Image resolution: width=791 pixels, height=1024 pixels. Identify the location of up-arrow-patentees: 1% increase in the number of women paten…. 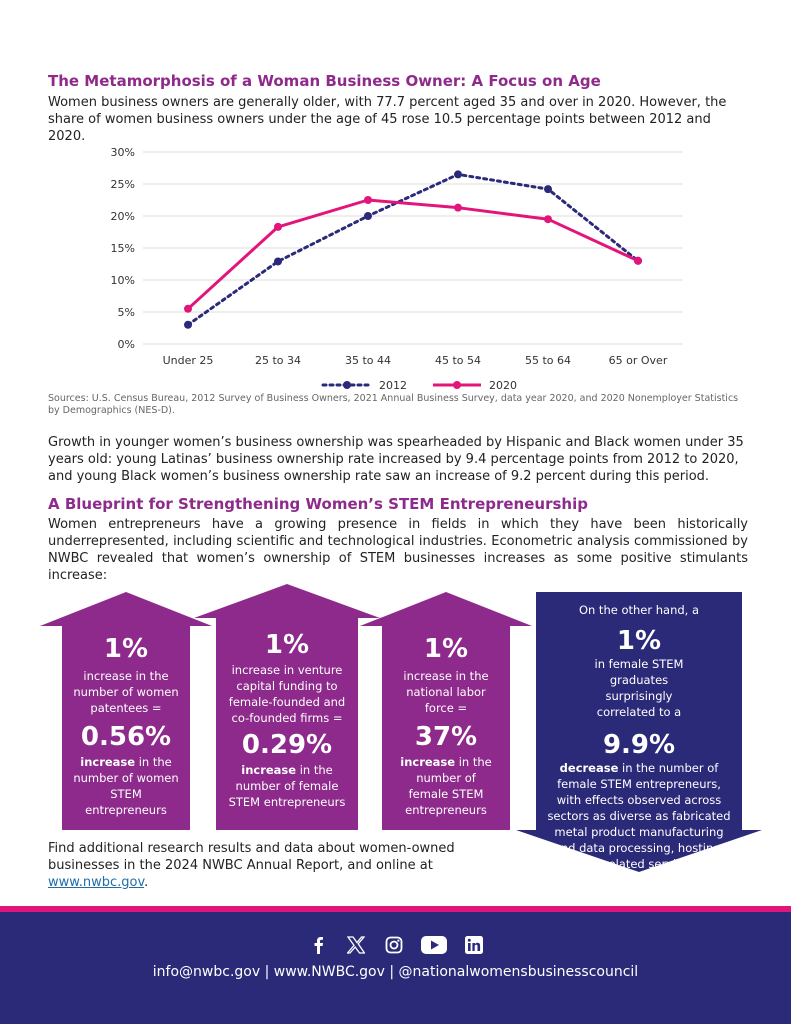
(126, 711).